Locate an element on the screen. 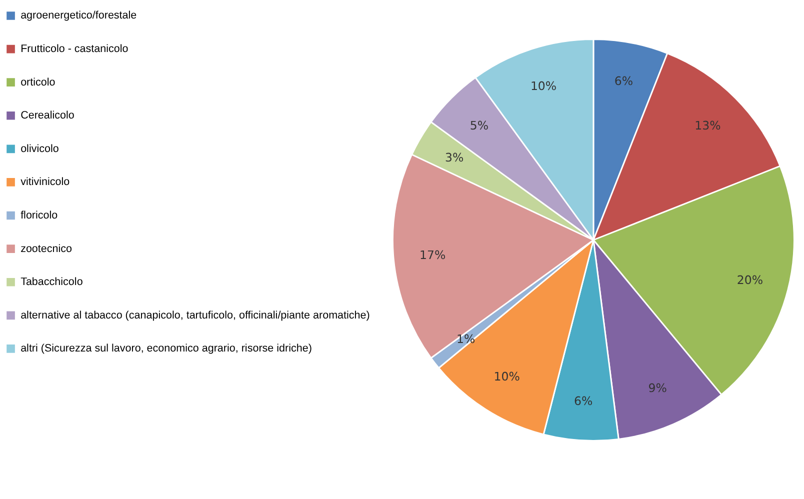 The width and height of the screenshot is (804, 499). data-label: 20% is located at coordinates (750, 280).